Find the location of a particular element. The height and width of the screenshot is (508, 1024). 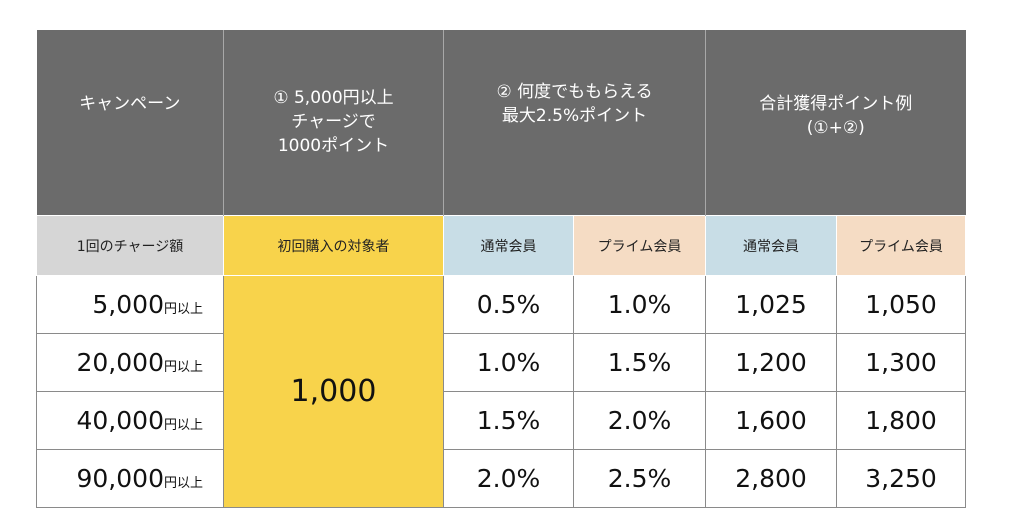

regular-rate-cell: 0.5% is located at coordinates (508, 304).